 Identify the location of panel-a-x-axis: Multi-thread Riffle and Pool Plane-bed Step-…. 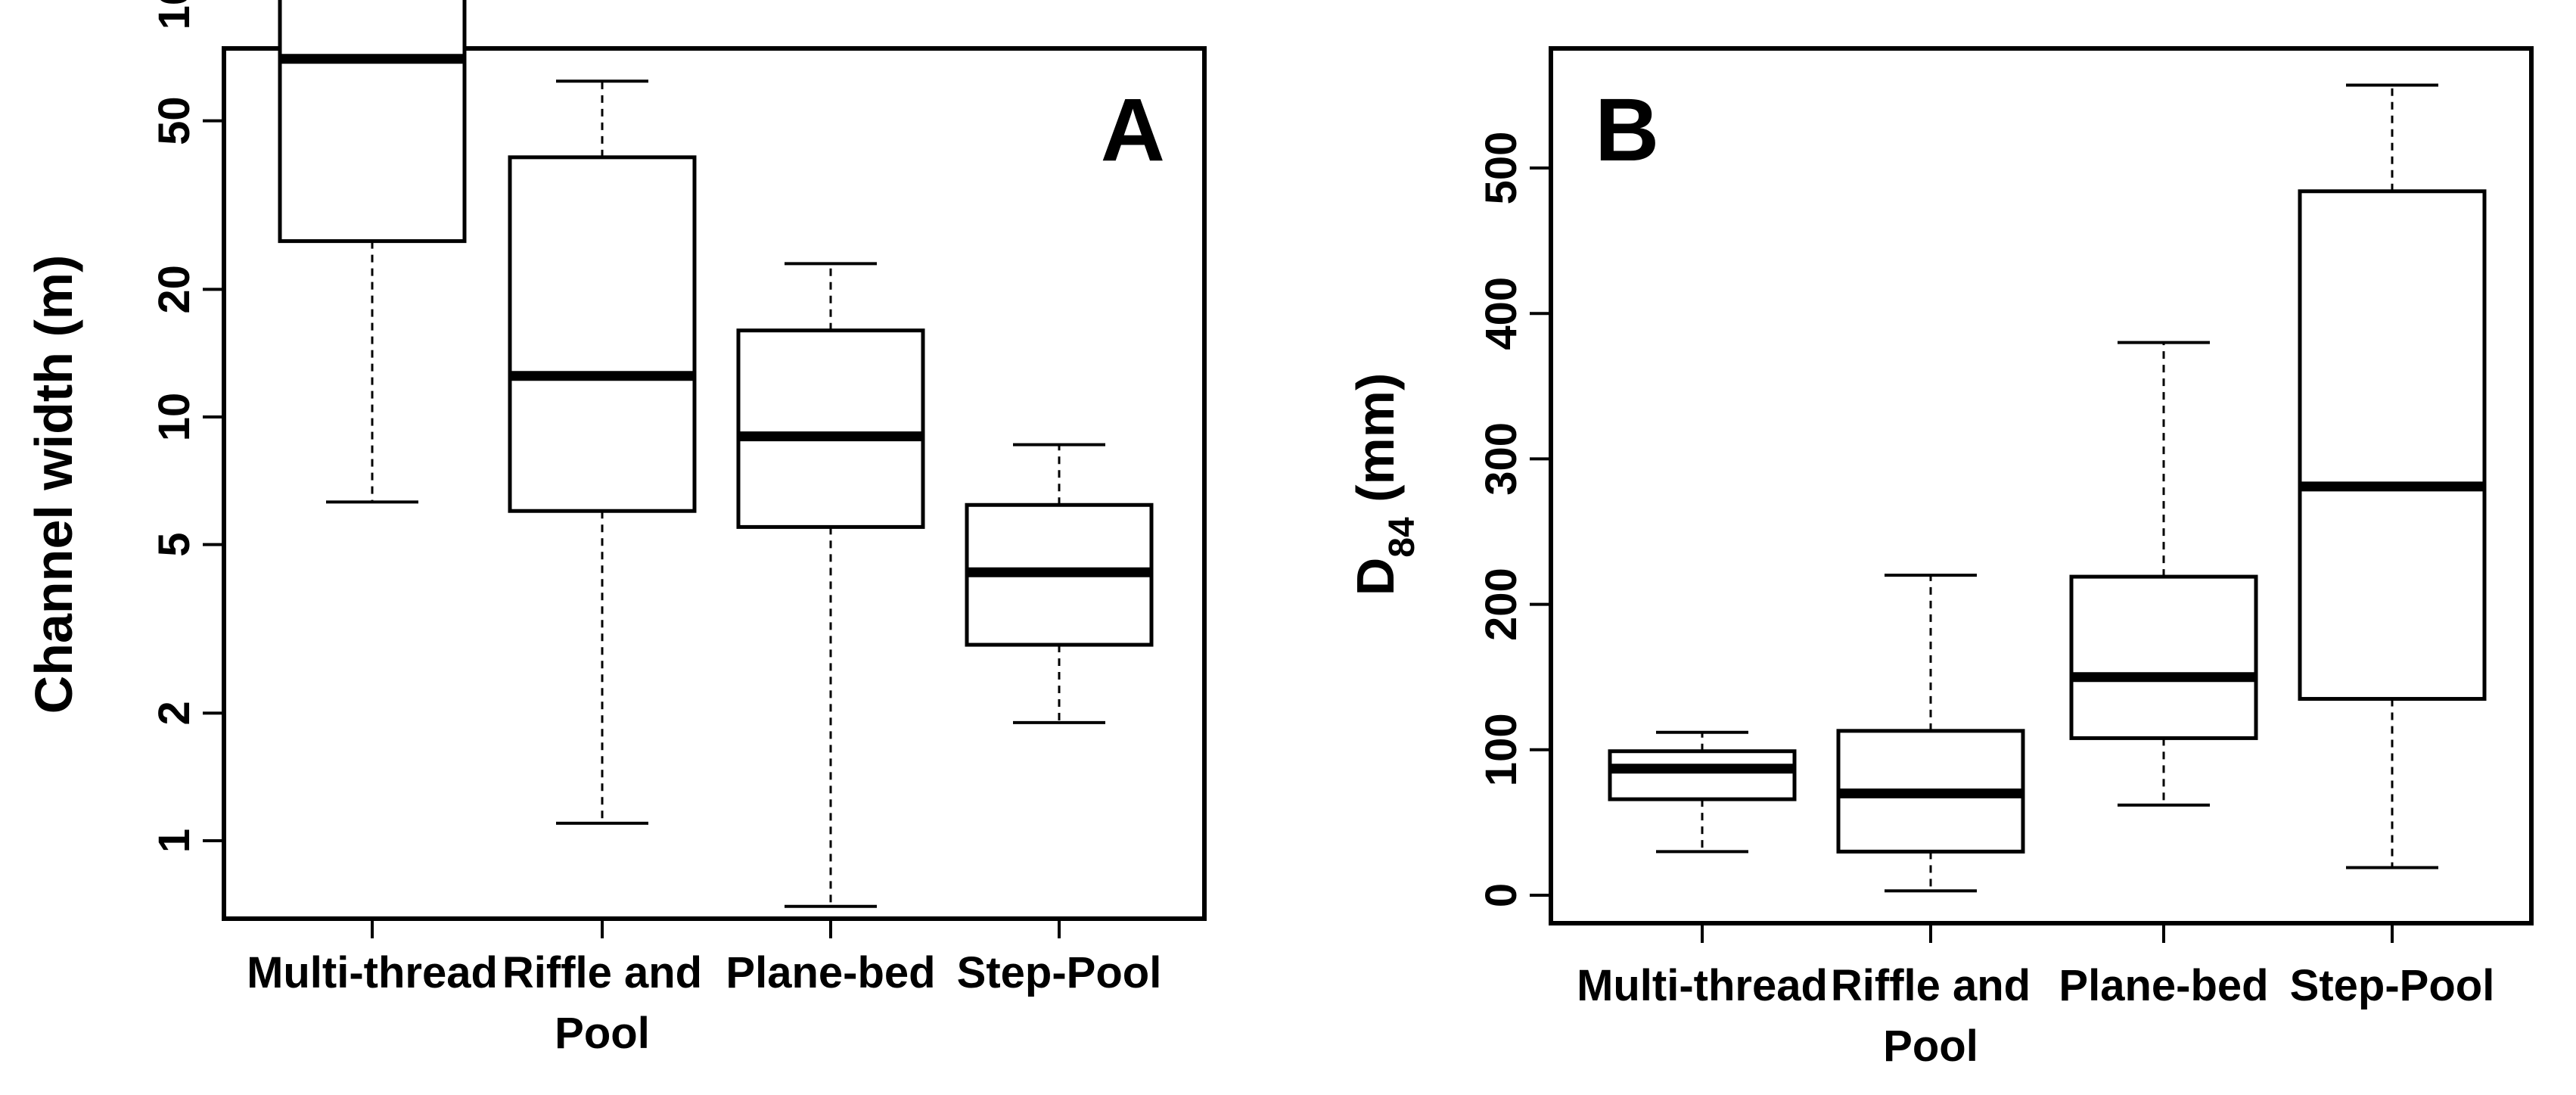
(704, 988).